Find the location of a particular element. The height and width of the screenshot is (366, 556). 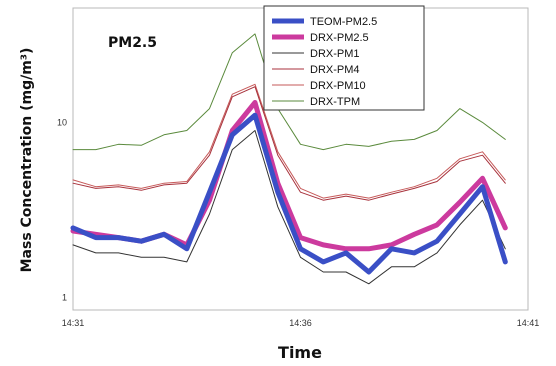

legend-label: TEOM-PM2.5 is located at coordinates (343, 22).